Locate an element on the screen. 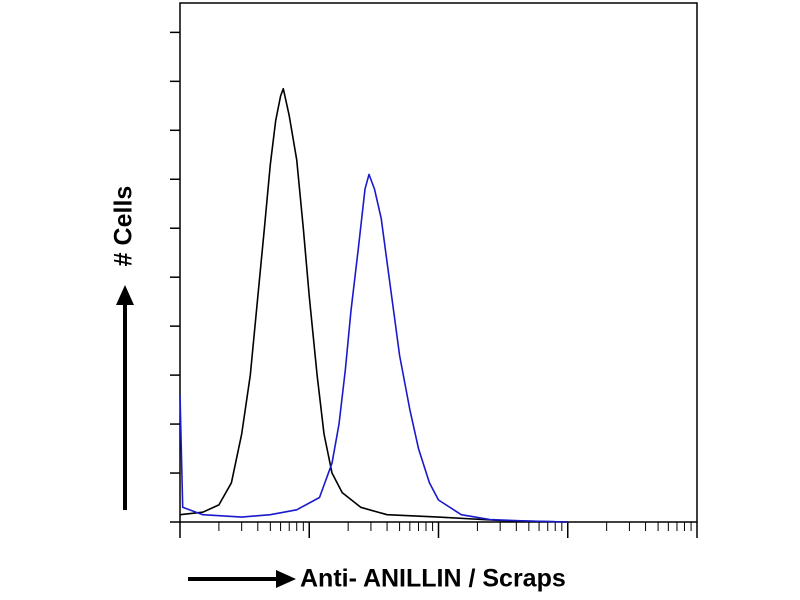 The height and width of the screenshot is (600, 800). x-axis-label: Anti- ANILLIN / Scraps is located at coordinates (433, 579).